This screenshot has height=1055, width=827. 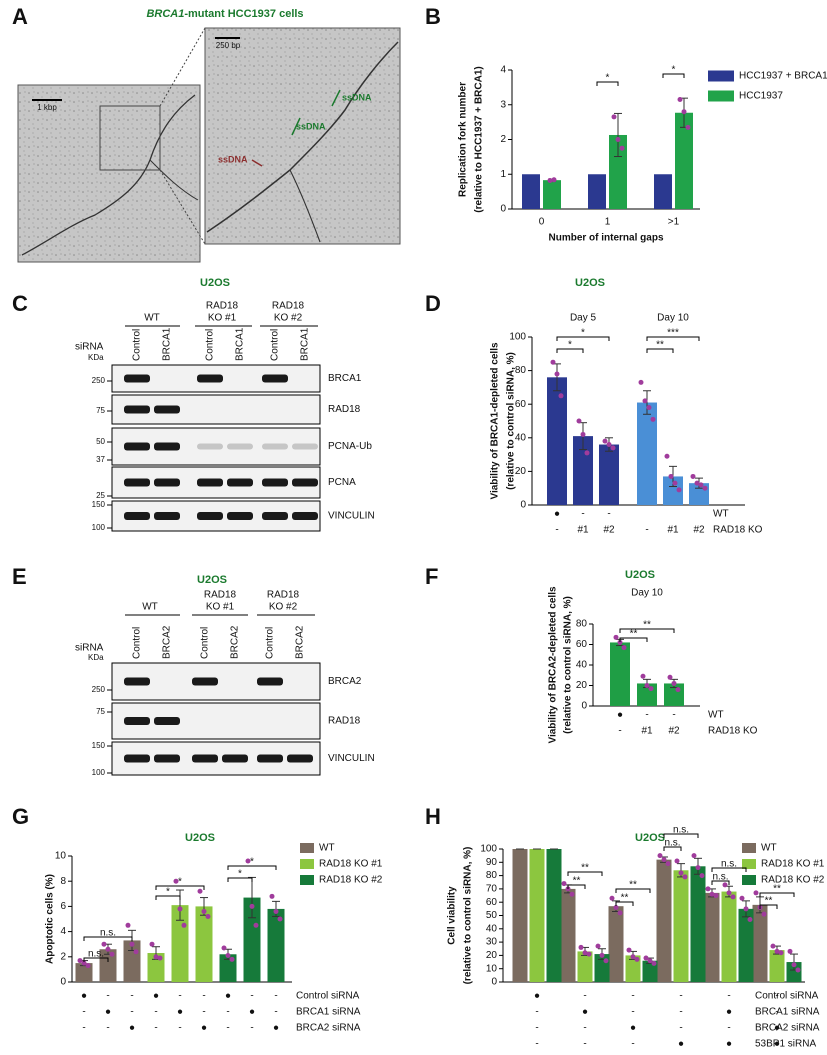 I want to click on condition-label: BRCA2 siRNA, so click(x=328, y=1028).